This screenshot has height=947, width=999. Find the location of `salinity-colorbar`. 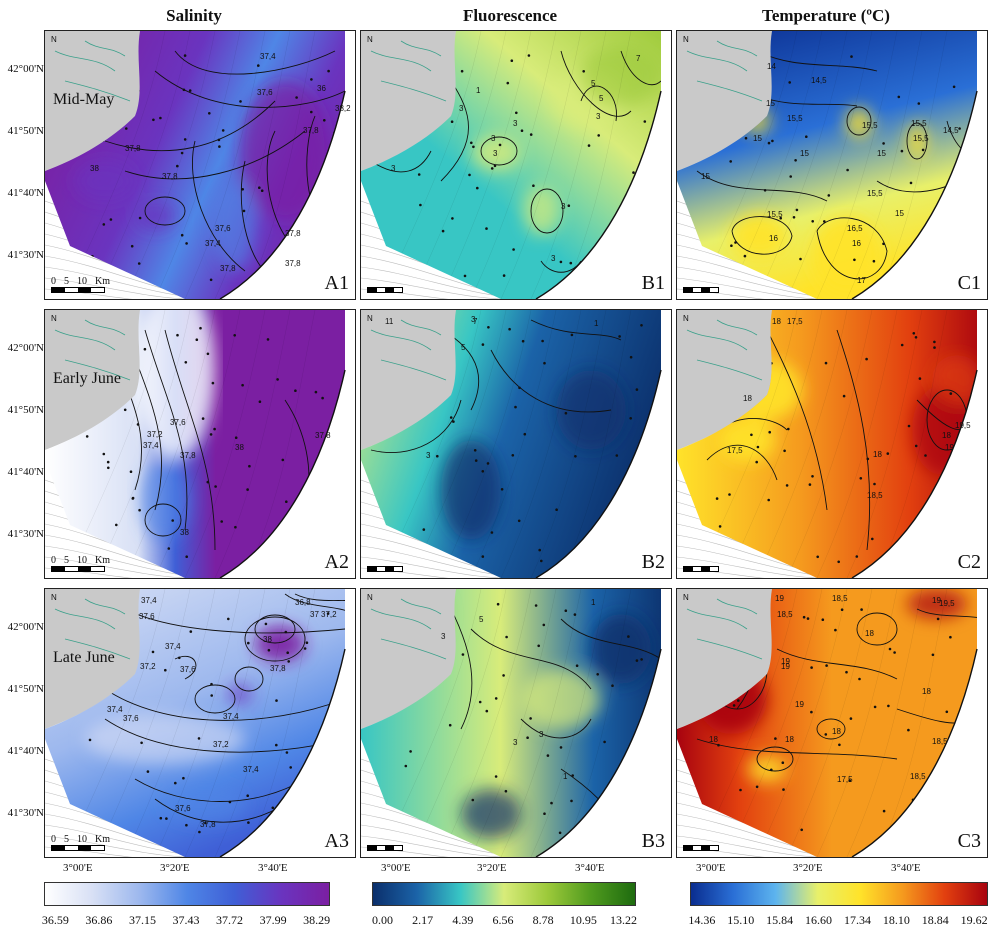

salinity-colorbar is located at coordinates (187, 894).